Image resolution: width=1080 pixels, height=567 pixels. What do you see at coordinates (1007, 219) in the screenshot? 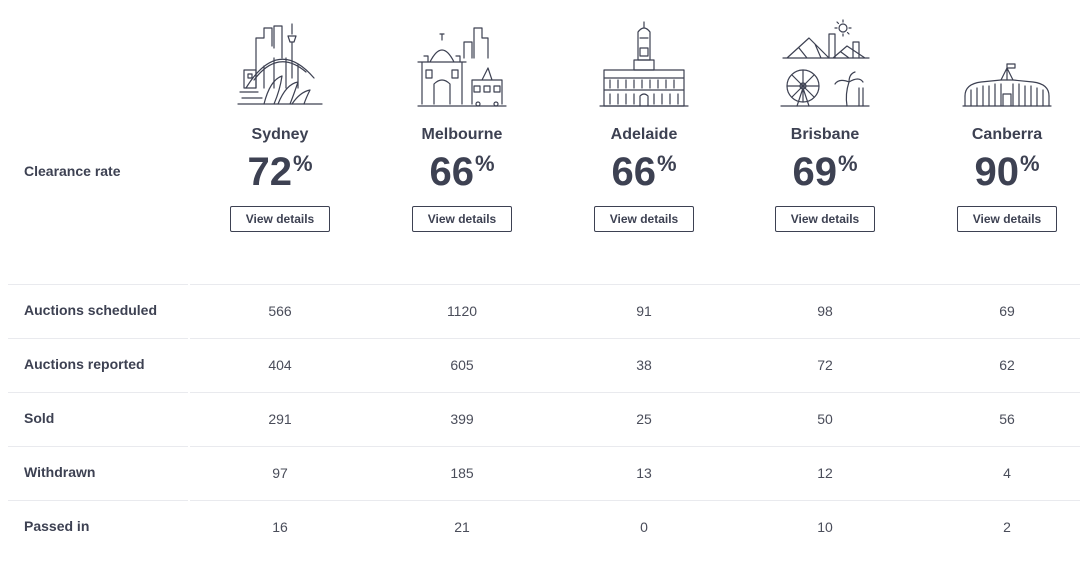
I see `view-details-button-canberra: View details` at bounding box center [1007, 219].